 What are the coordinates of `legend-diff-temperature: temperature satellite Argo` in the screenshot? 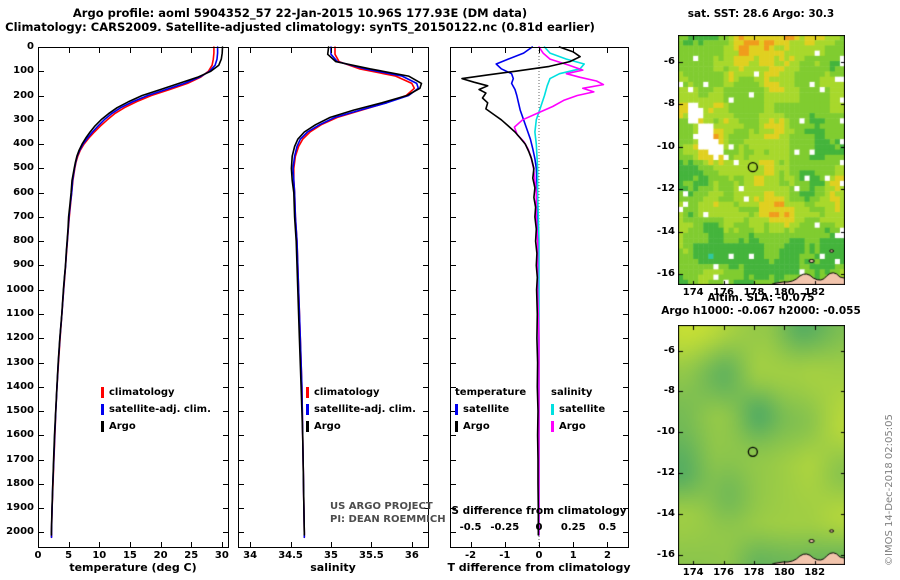 It's located at (490, 409).